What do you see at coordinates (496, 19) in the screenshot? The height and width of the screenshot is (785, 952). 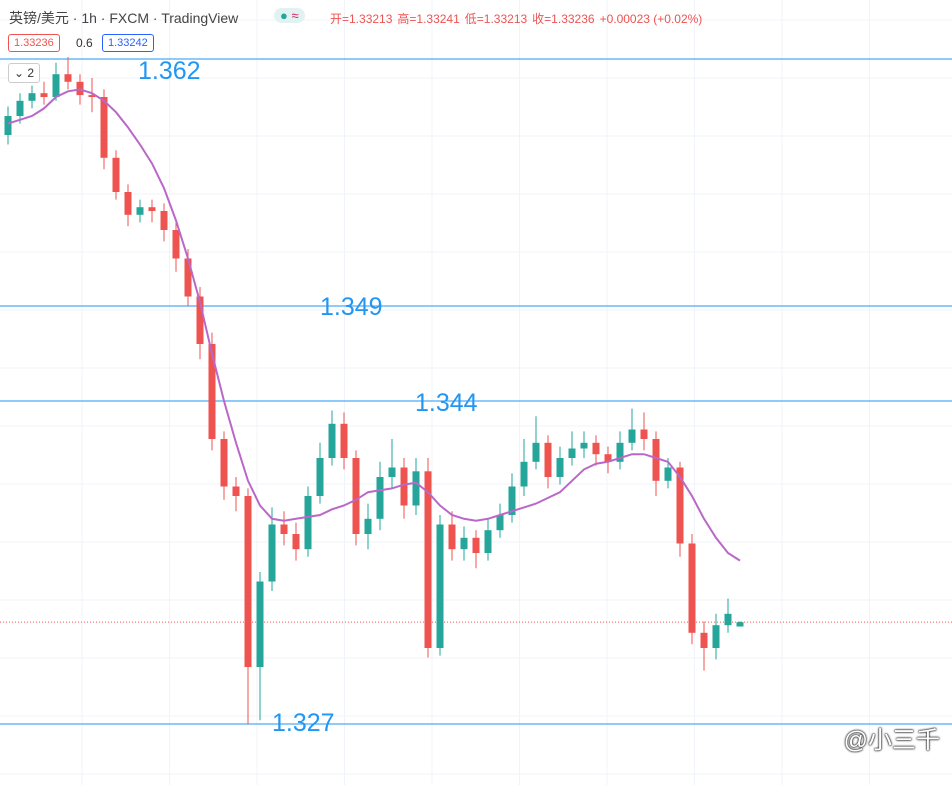 I see `ohlc-item: 低=1.33213` at bounding box center [496, 19].